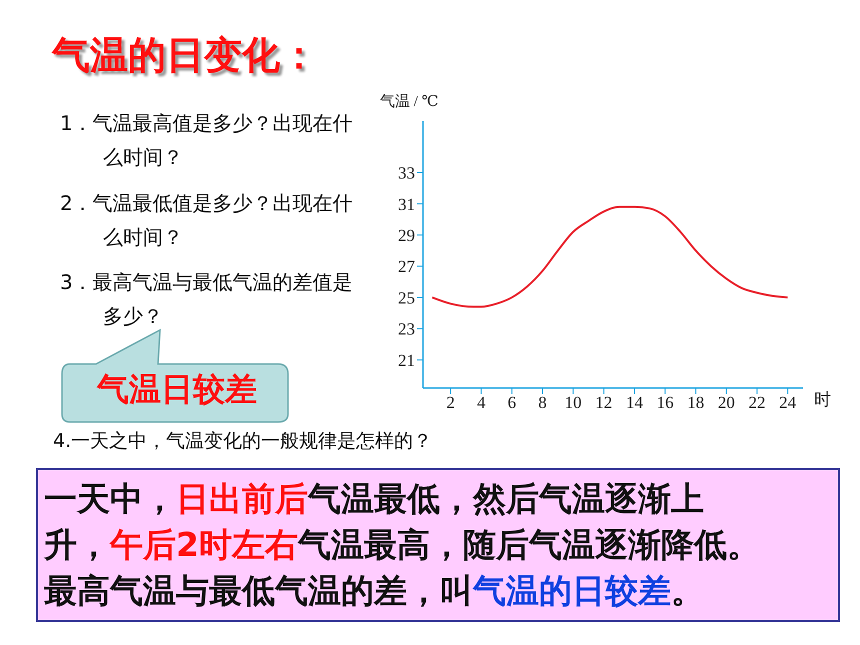 The width and height of the screenshot is (860, 645). I want to click on text: 3．最高气温与最低气温的差值是多少？, so click(207, 299).